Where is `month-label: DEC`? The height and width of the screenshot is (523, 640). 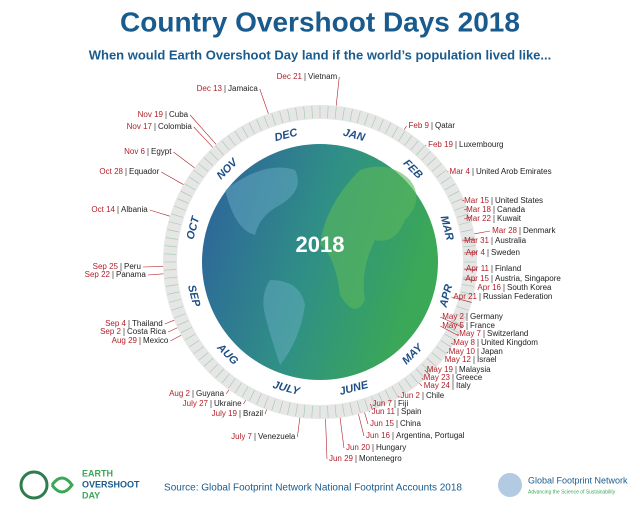 month-label: DEC is located at coordinates (286, 135).